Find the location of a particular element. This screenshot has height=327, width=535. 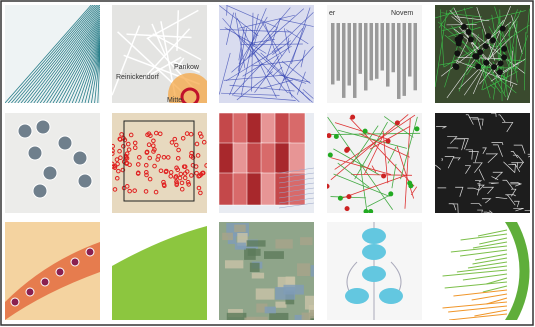

ring is located at coordinates (517, 271).